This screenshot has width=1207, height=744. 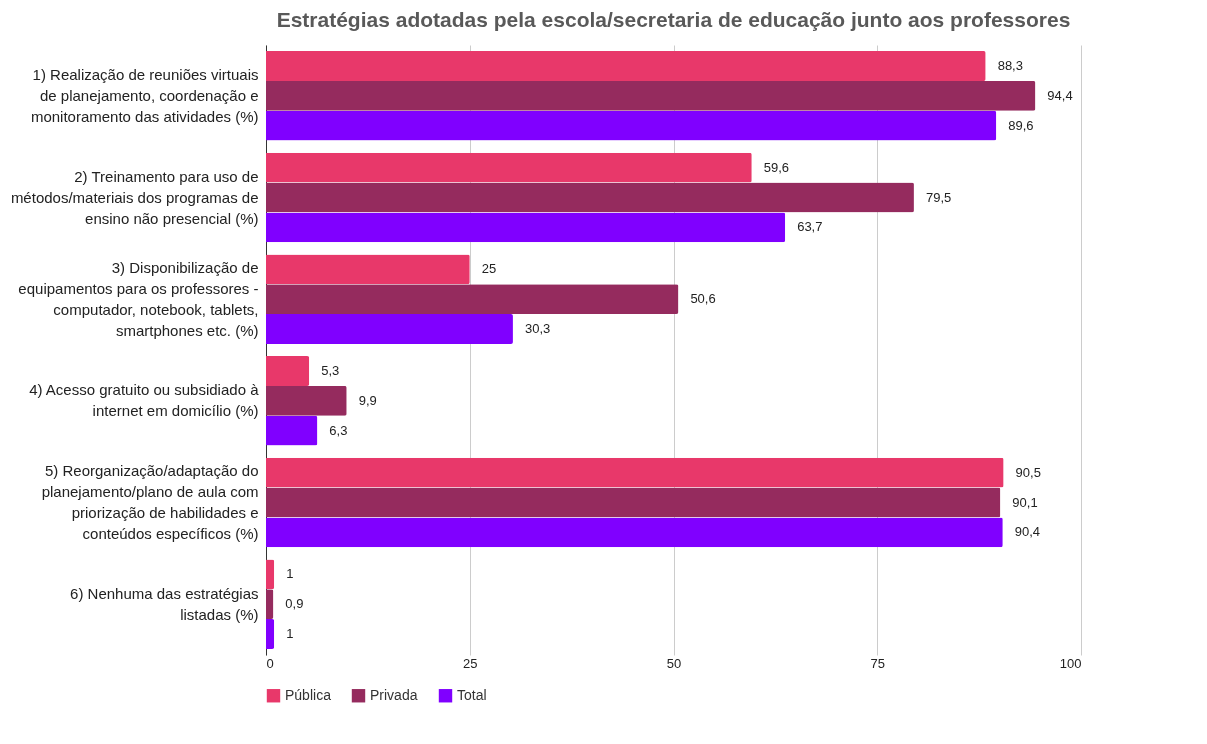 I want to click on data-label: 0,9, so click(x=294, y=604).